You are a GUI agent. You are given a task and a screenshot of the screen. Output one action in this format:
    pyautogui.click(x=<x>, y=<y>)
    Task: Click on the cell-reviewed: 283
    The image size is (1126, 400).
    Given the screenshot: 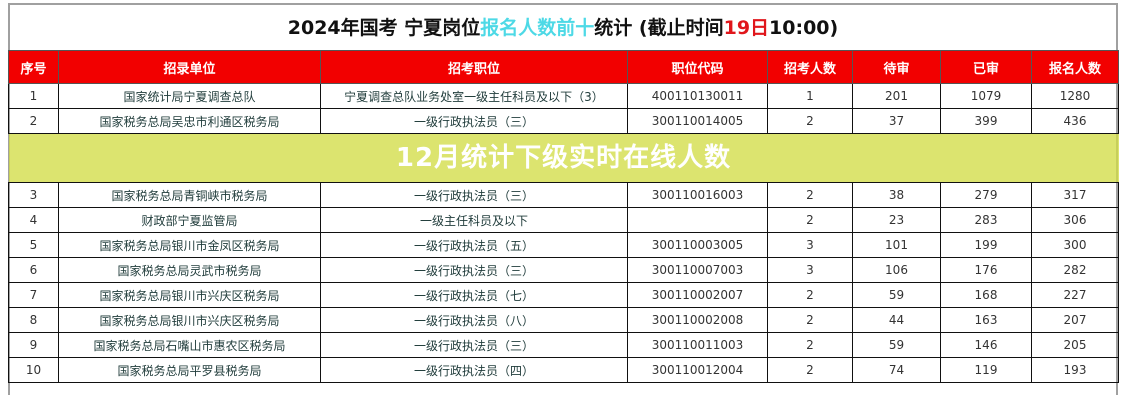 What is the action you would take?
    pyautogui.click(x=986, y=220)
    